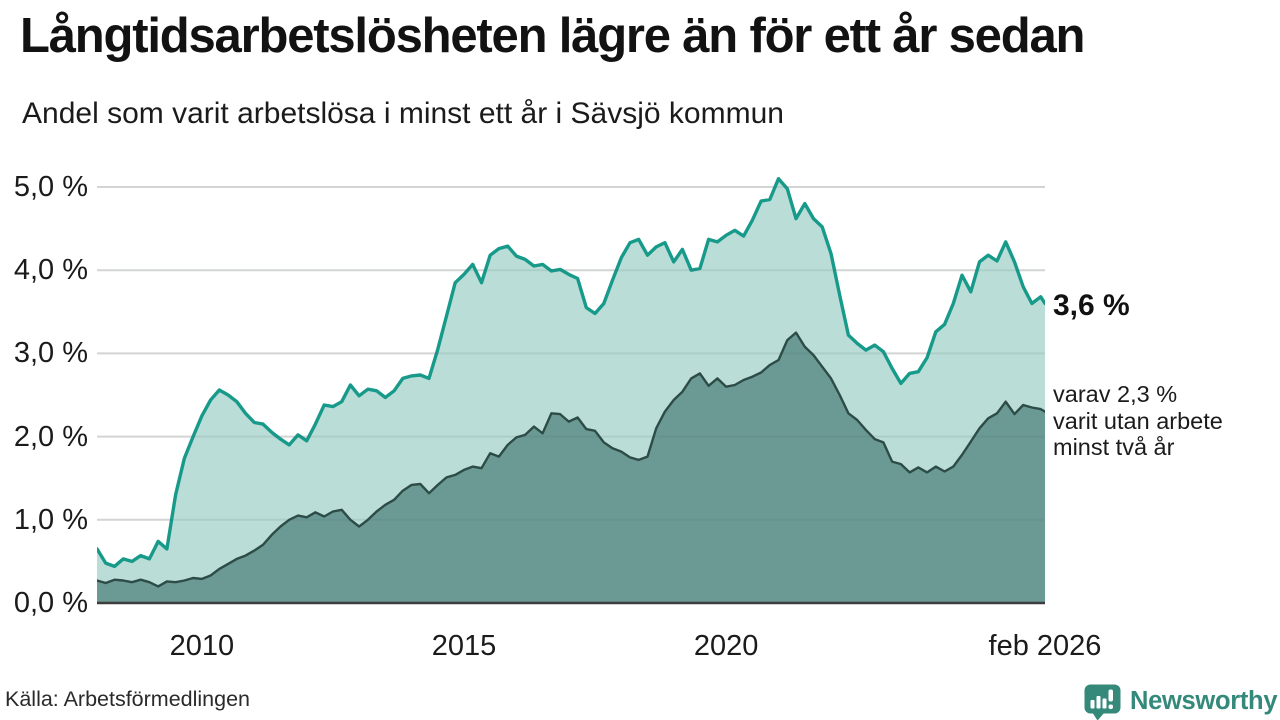 This screenshot has width=1280, height=720. I want to click on annotation-line-1: varav 2,3 %, so click(1115, 394).